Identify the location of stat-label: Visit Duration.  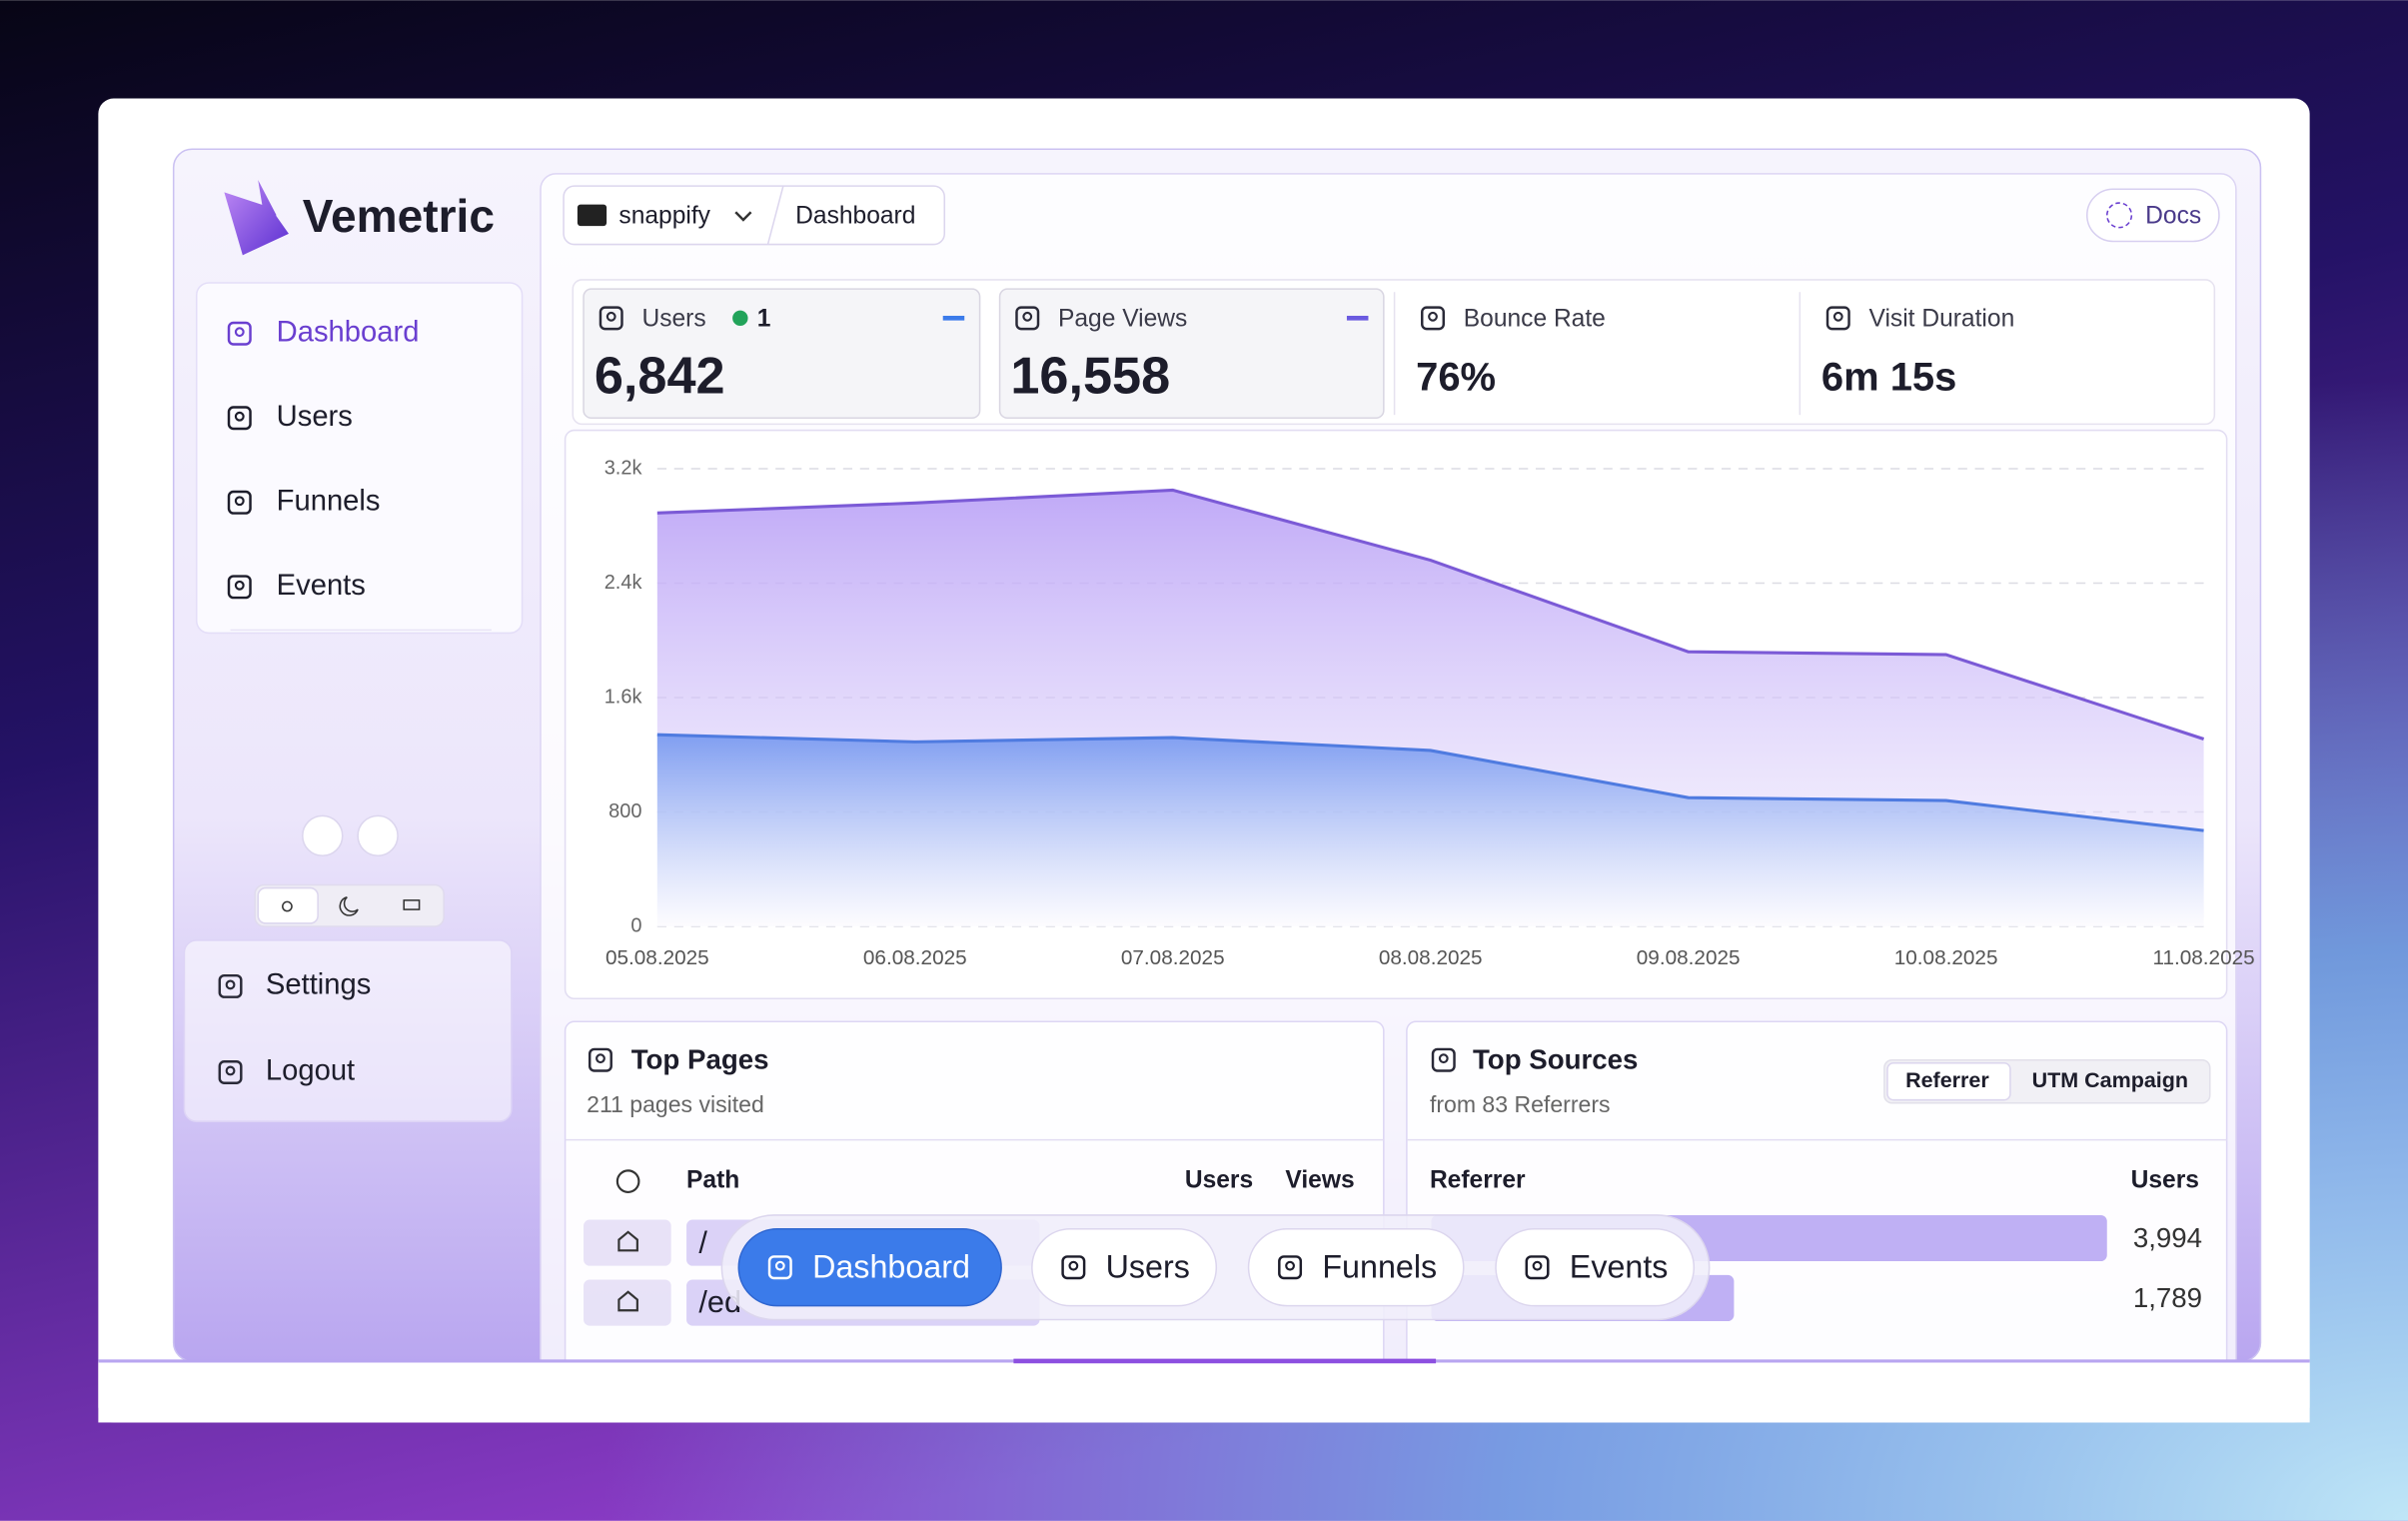
(1942, 318).